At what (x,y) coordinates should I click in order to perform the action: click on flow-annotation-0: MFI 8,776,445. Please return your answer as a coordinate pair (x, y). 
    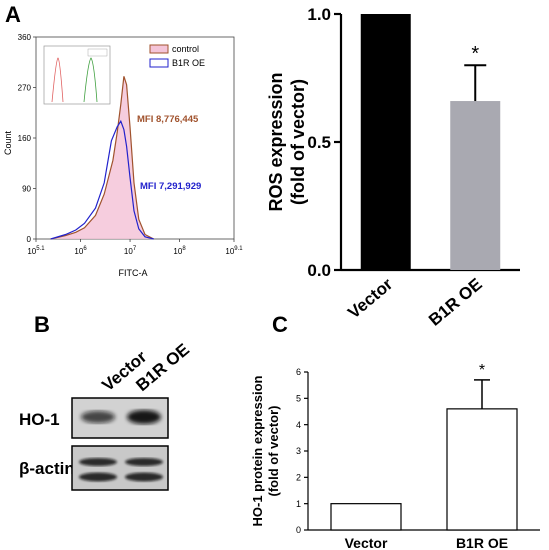
    Looking at the image, I should click on (168, 119).